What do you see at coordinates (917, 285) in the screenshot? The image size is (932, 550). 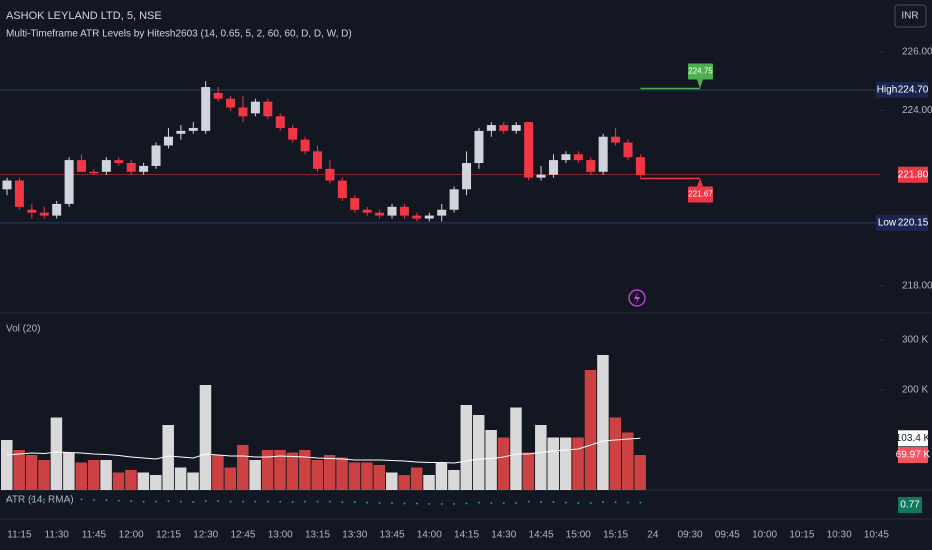 I see `y-tick-label: 218.00` at bounding box center [917, 285].